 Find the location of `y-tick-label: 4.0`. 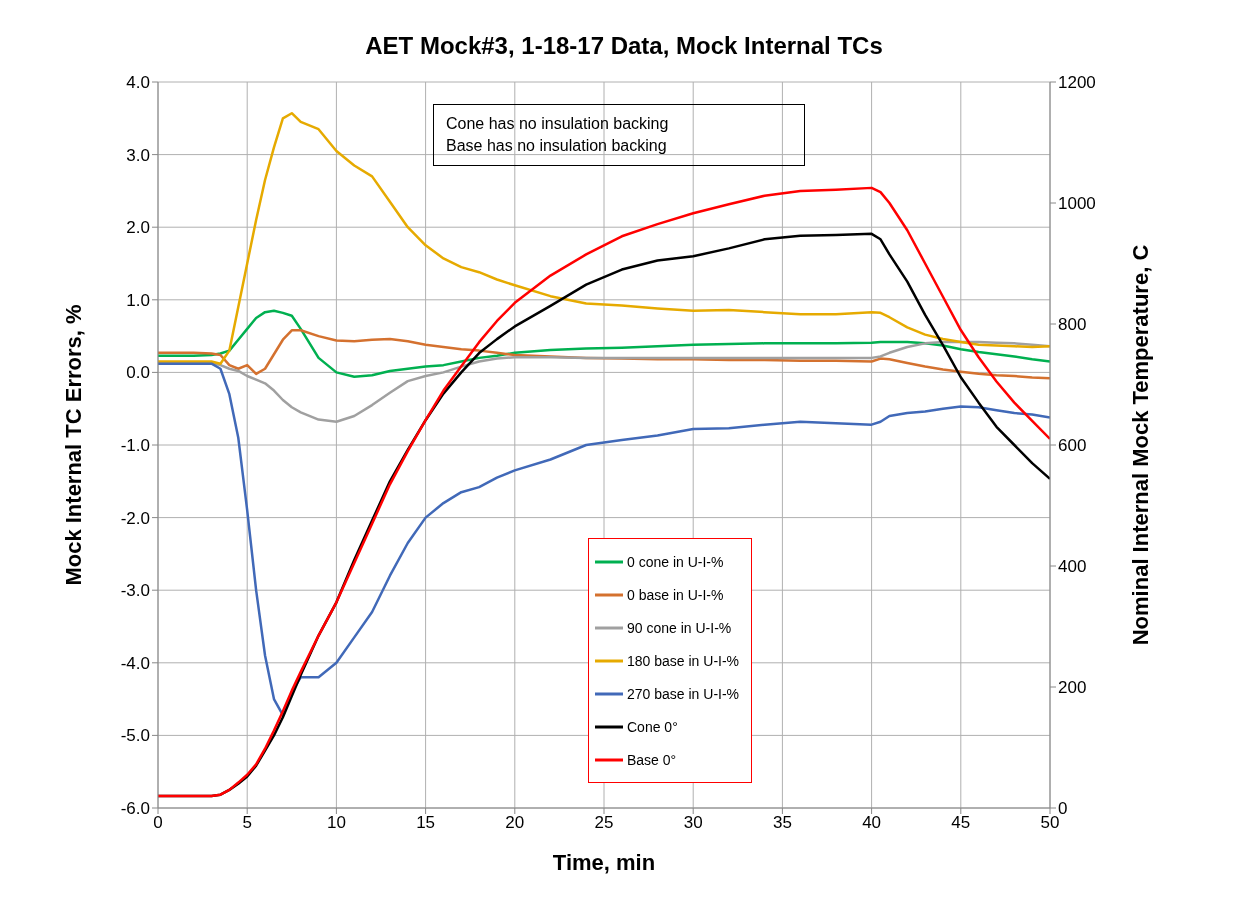

y-tick-label: 4.0 is located at coordinates (138, 83).